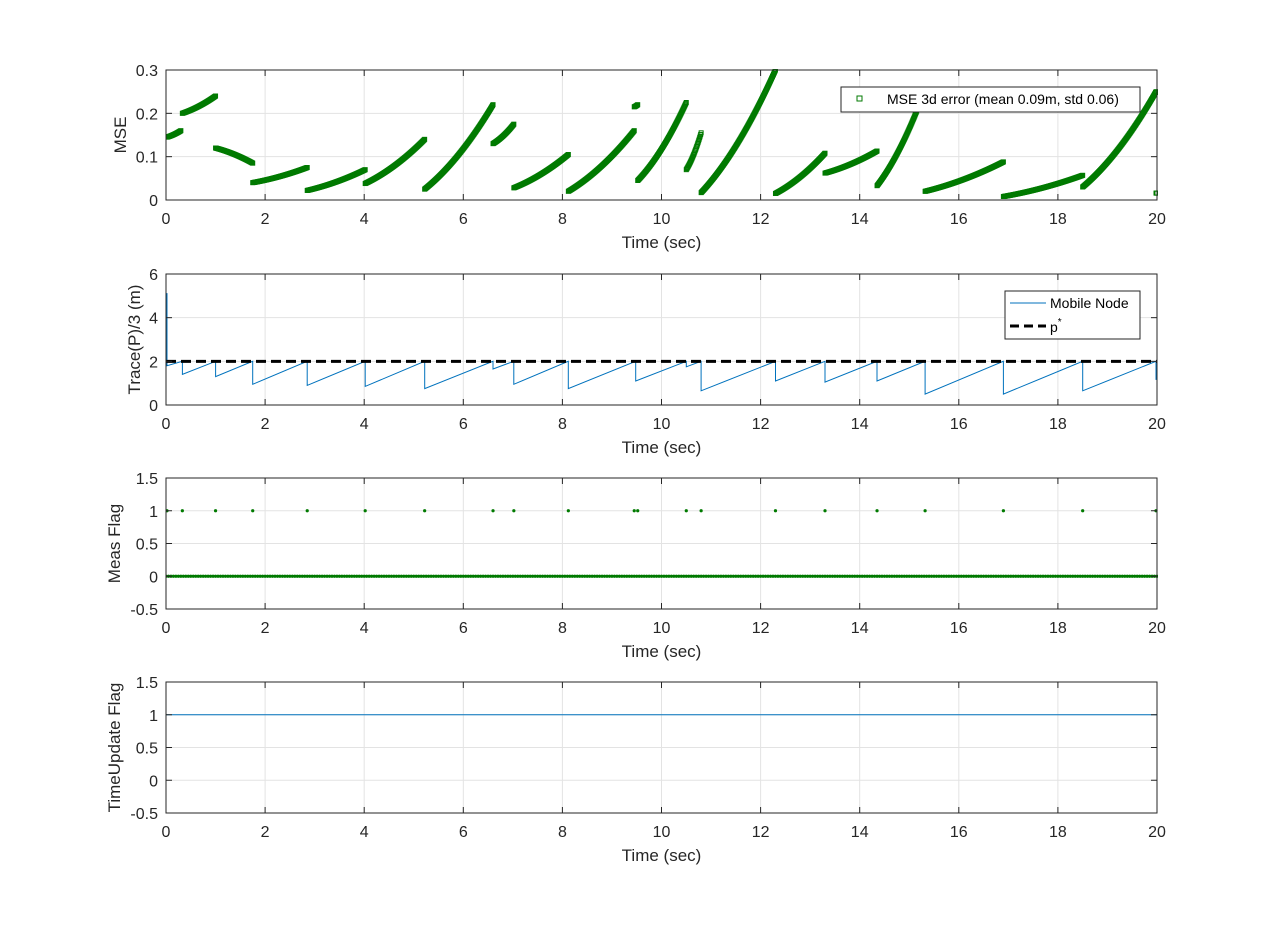 The height and width of the screenshot is (932, 1280). What do you see at coordinates (134, 340) in the screenshot?
I see `subplot-trace-ylabel: Trace(P)/3 (m)` at bounding box center [134, 340].